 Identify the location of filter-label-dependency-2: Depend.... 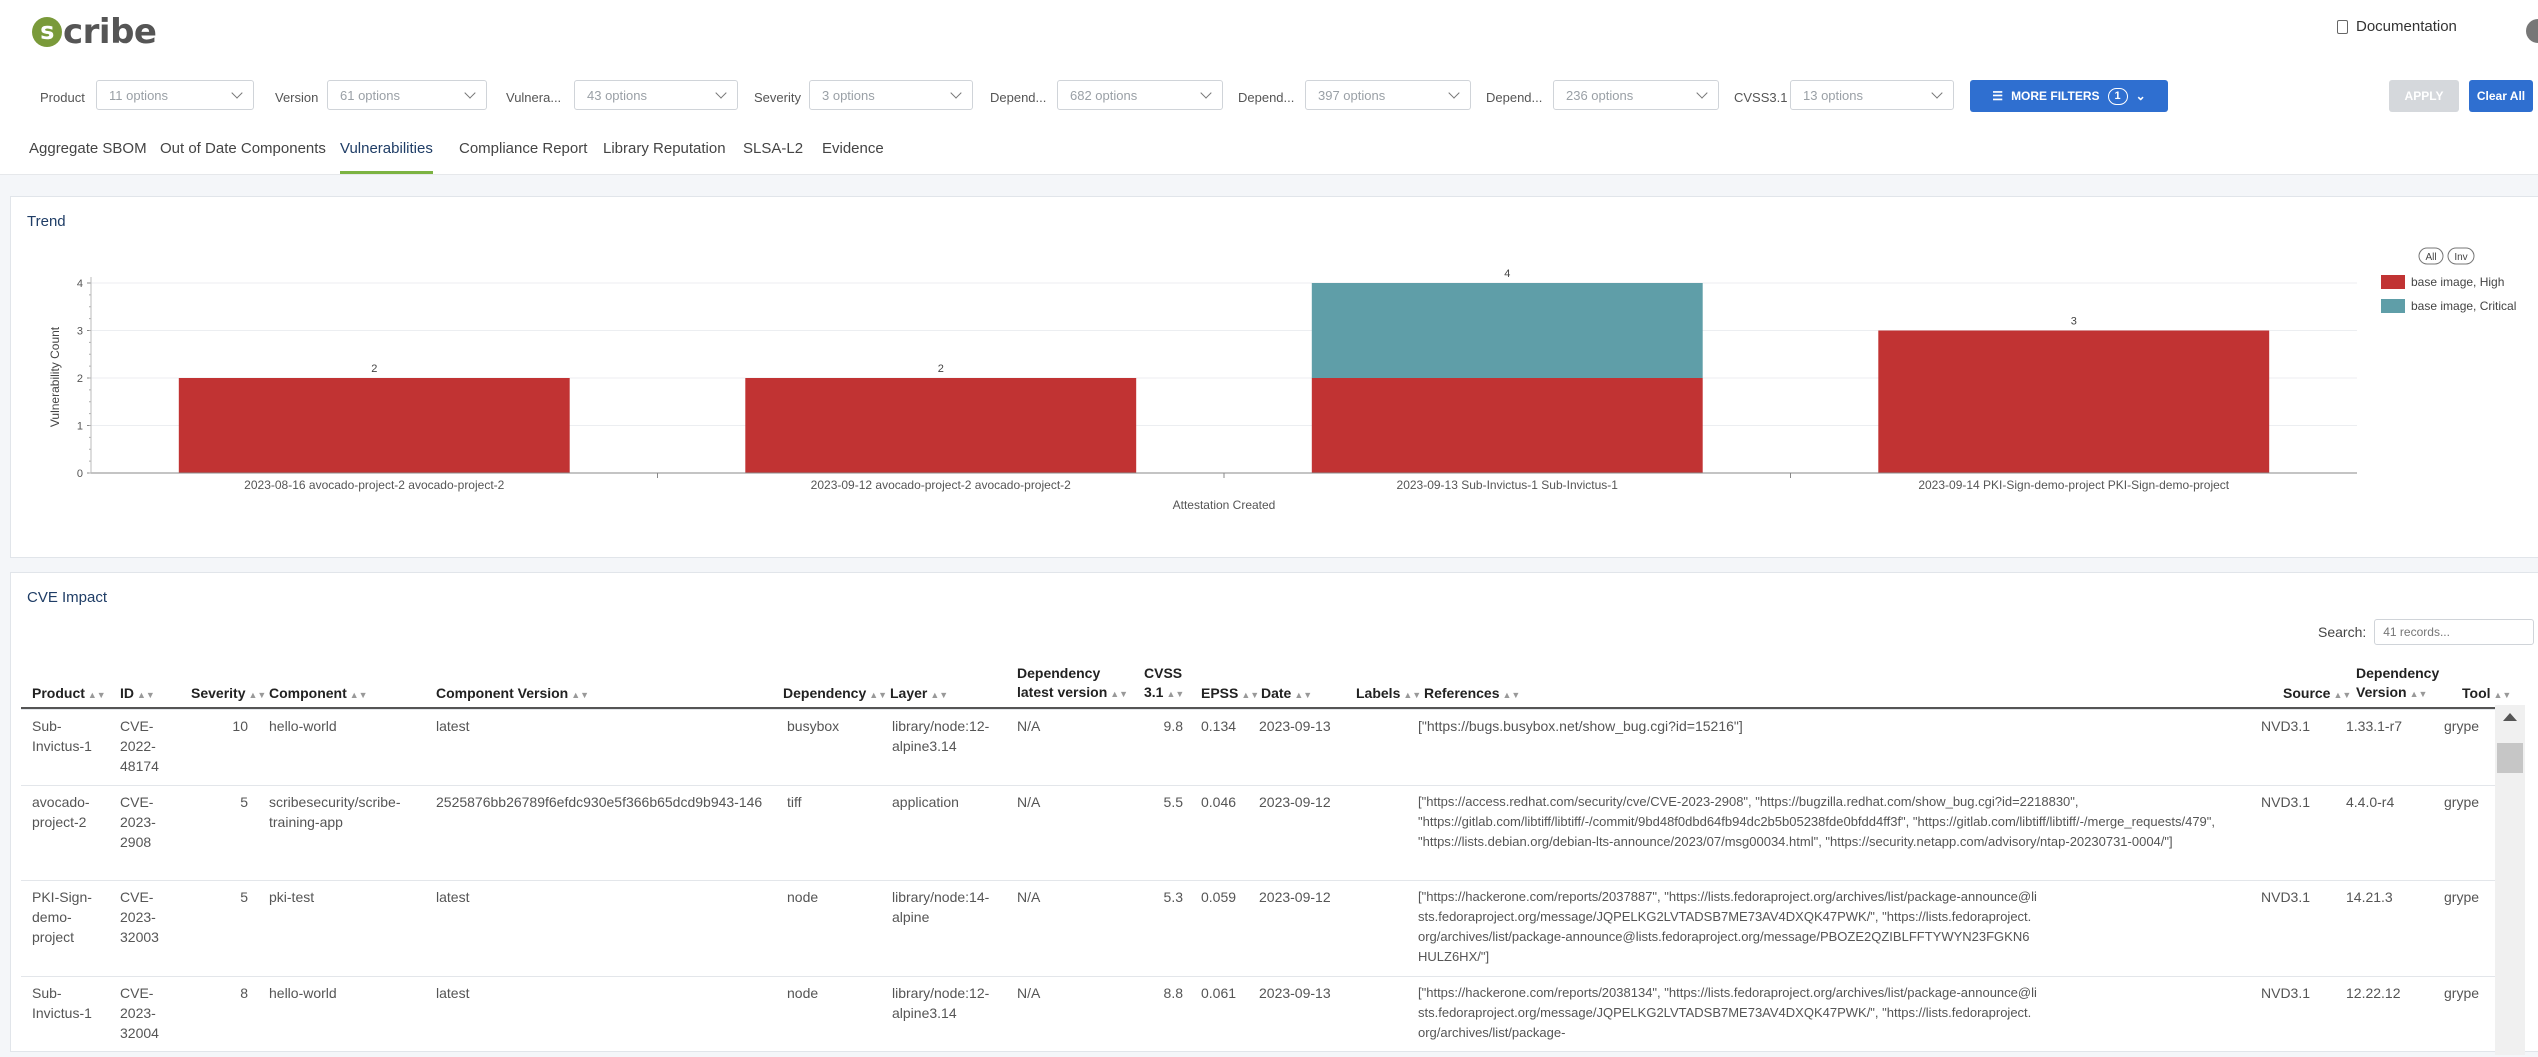
(1266, 97).